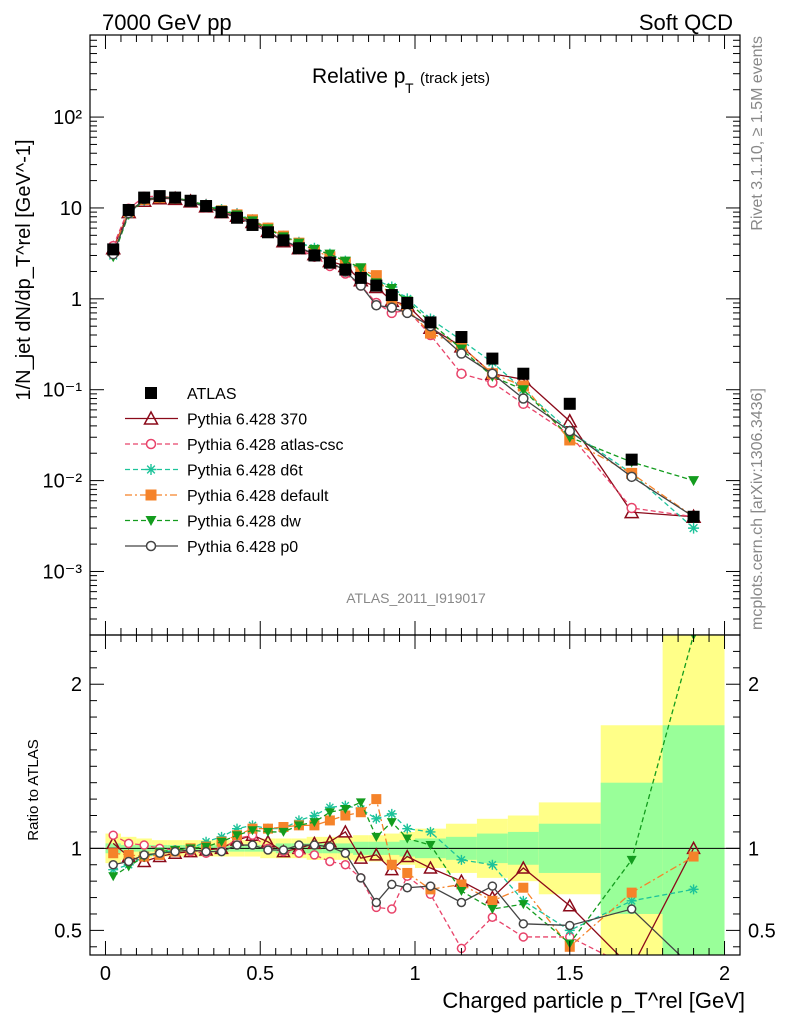 This screenshot has width=786, height=1024. I want to click on mcplots-label: mcplots.cern.ch [arXiv:1306.3436], so click(757, 509).